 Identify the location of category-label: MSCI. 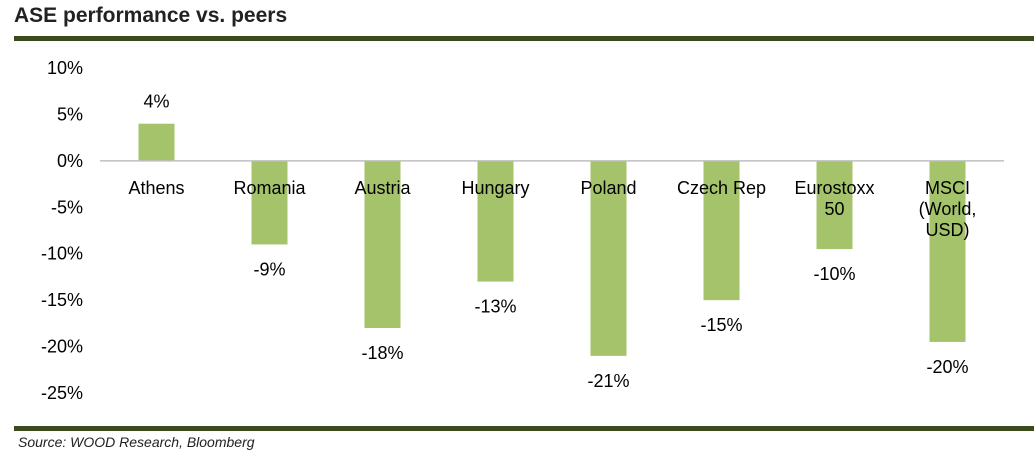
(947, 188).